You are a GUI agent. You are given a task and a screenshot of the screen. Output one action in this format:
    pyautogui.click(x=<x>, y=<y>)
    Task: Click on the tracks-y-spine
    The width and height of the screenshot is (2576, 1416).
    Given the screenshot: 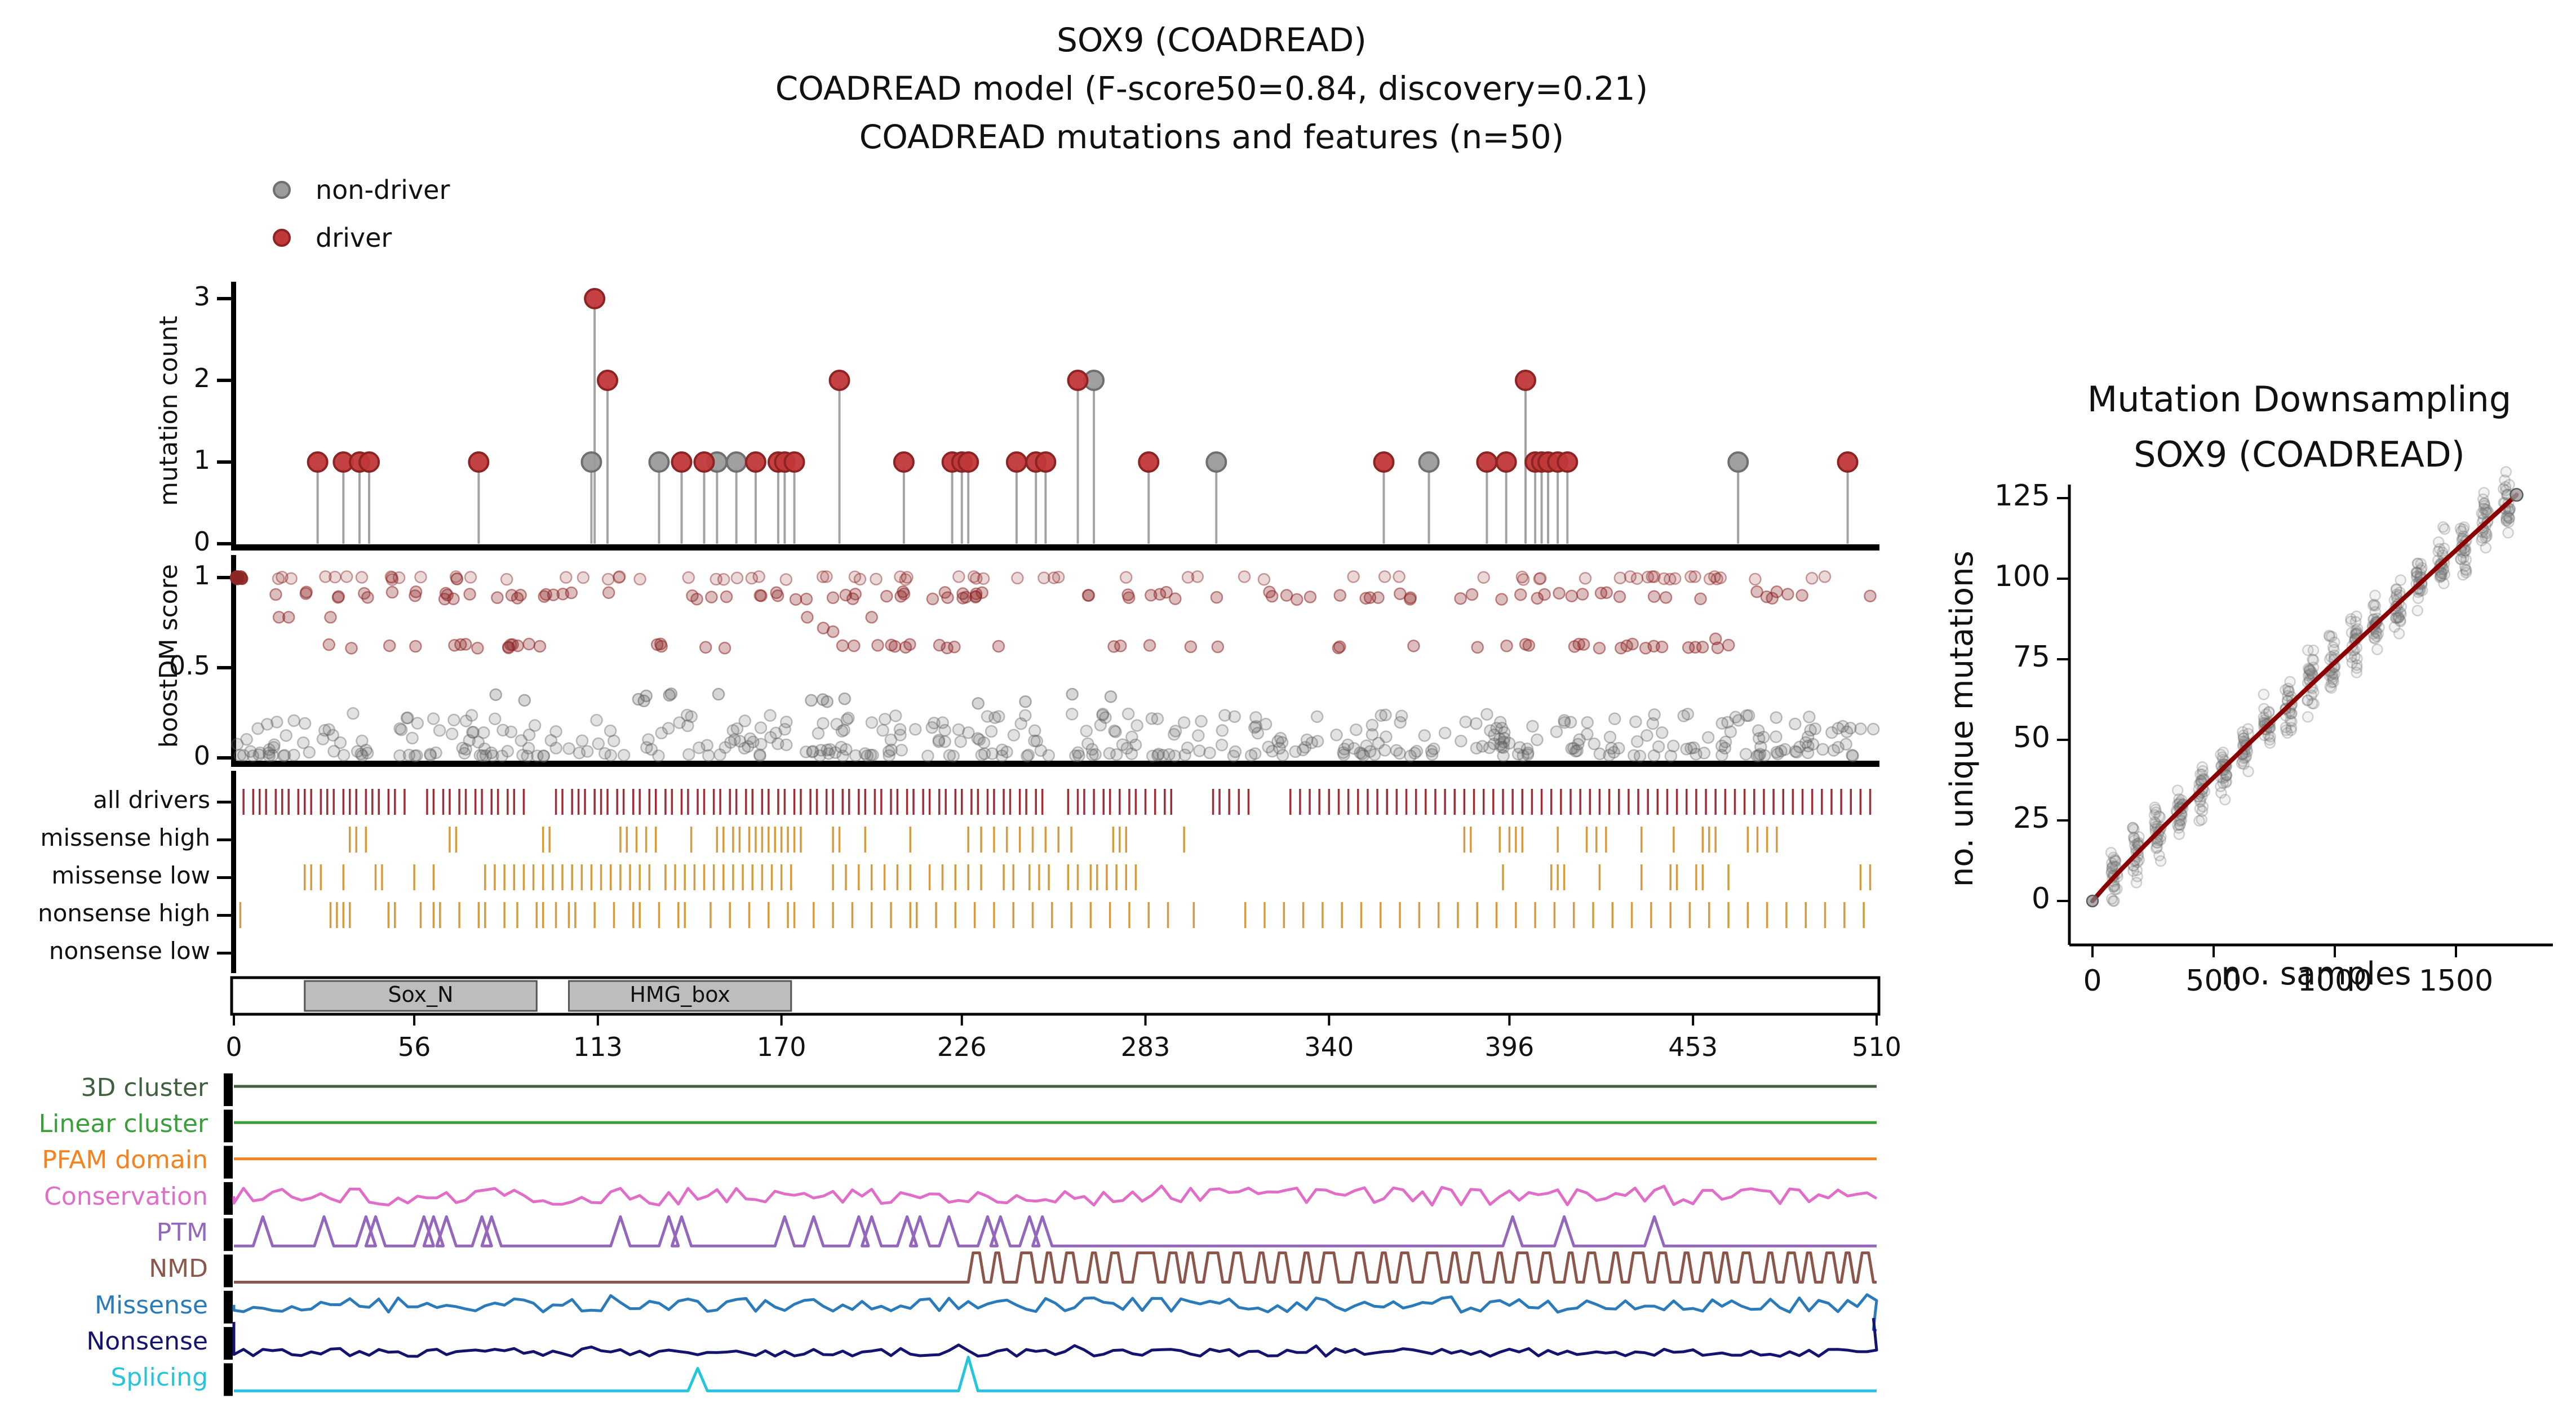 What is the action you would take?
    pyautogui.click(x=233, y=872)
    